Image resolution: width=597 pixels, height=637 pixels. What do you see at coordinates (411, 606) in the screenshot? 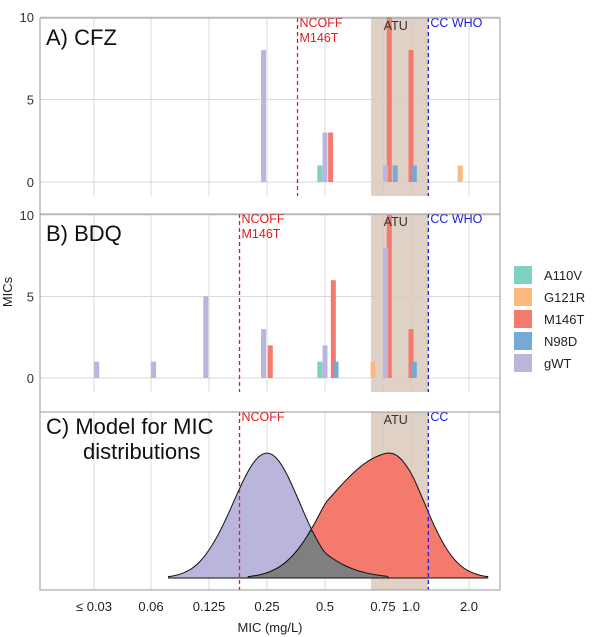
I see `x-tick-label: 1.0` at bounding box center [411, 606].